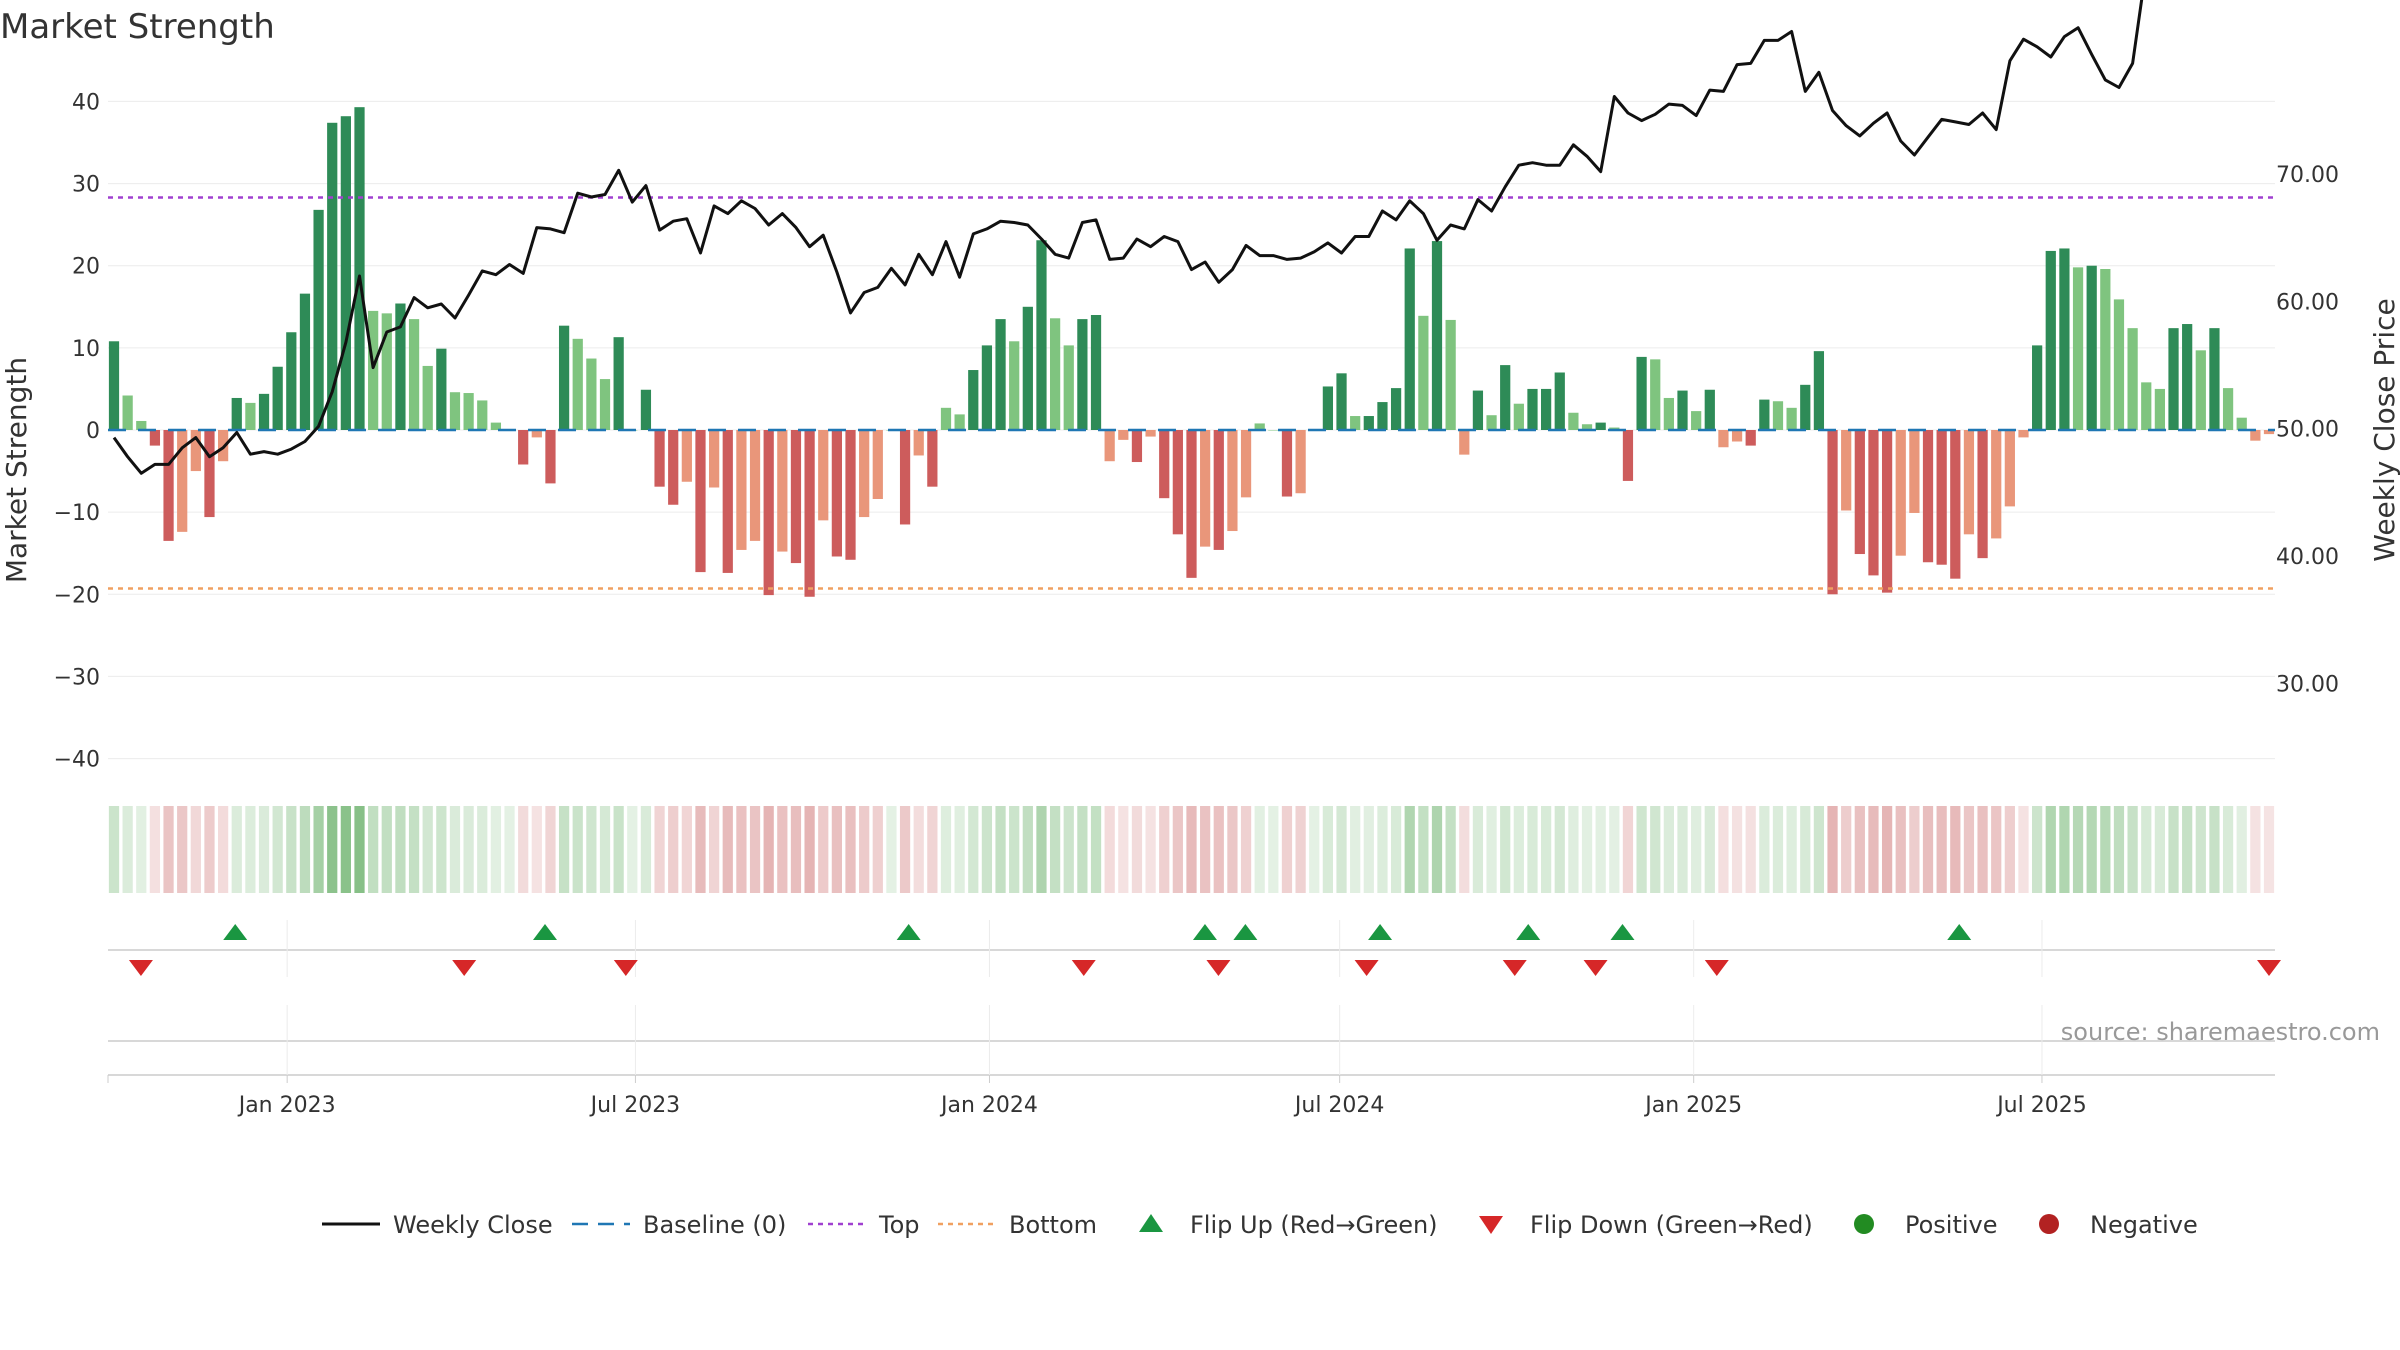 The image size is (2400, 1350). I want to click on x-tick-label: Jul 2023, so click(635, 1105).